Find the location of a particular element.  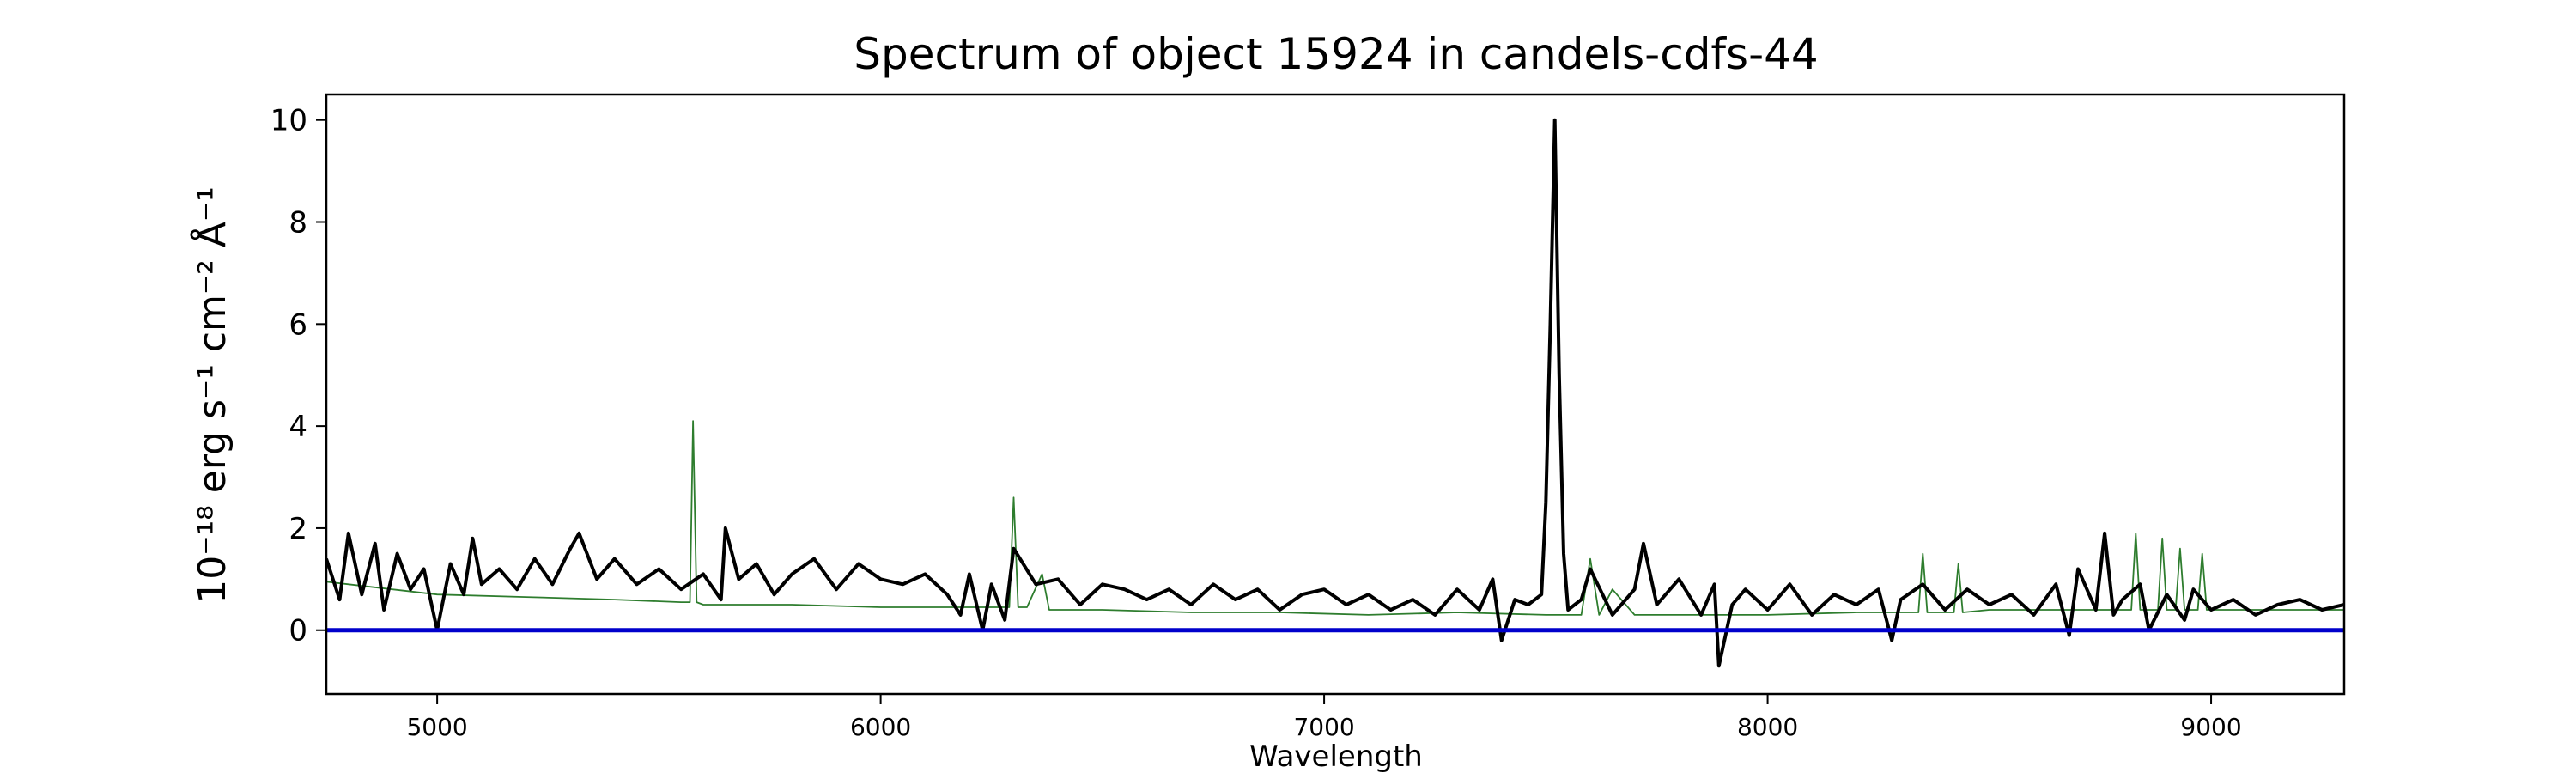

y-tick-label: 10 is located at coordinates (289, 121).